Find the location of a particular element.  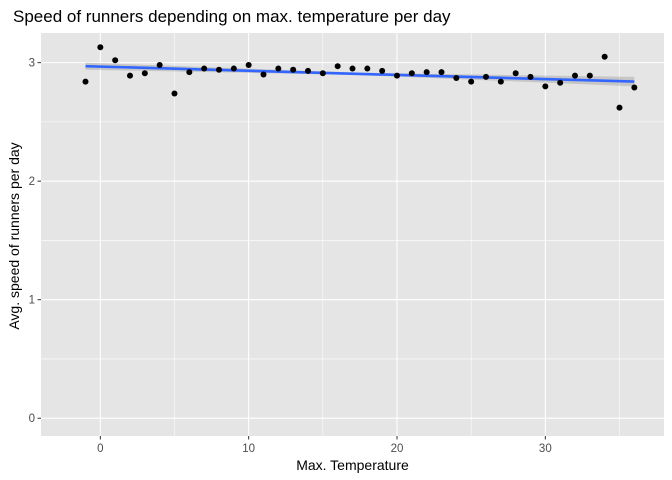

x-tick-label: 30 is located at coordinates (545, 449).